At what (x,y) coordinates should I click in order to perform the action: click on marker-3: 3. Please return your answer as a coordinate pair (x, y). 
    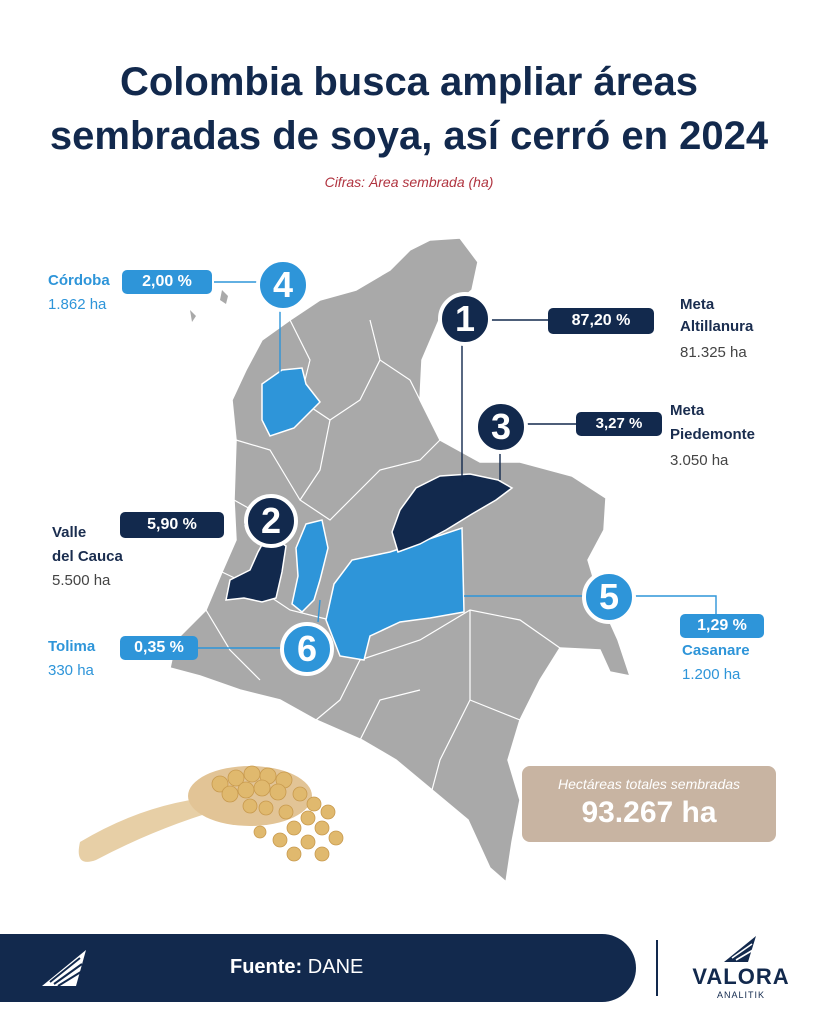
    Looking at the image, I should click on (501, 427).